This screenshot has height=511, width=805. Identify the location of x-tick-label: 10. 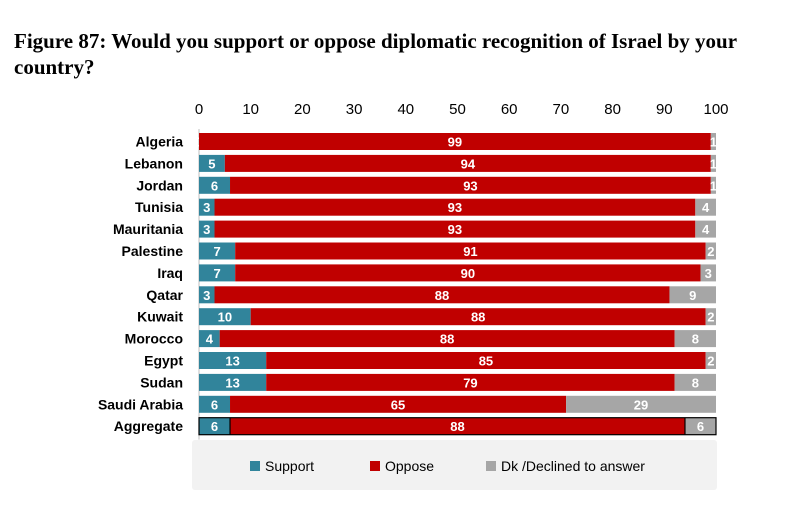
(250, 109).